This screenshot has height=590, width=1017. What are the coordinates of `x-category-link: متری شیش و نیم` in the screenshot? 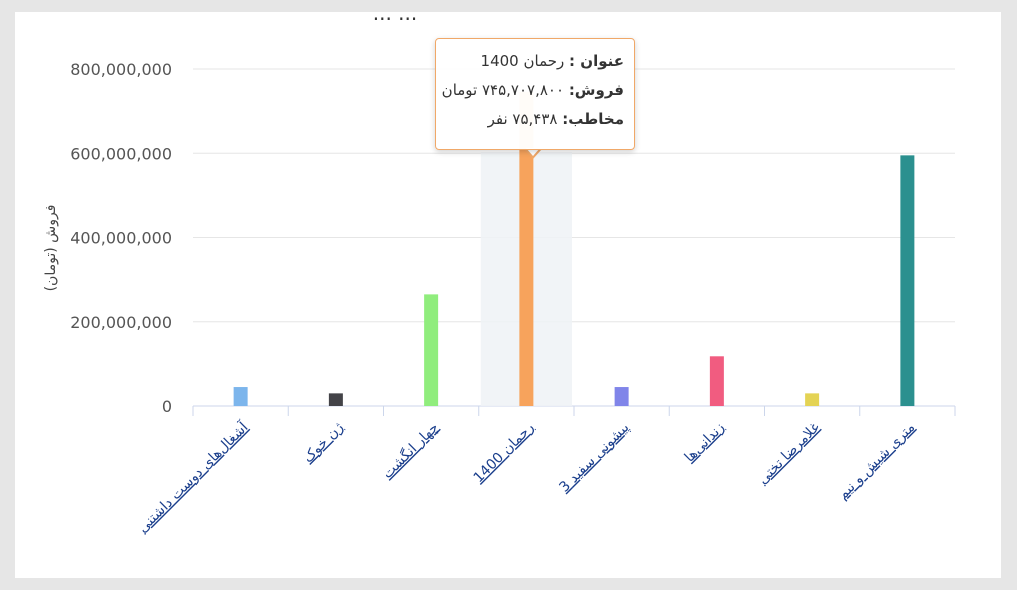 It's located at (876, 461).